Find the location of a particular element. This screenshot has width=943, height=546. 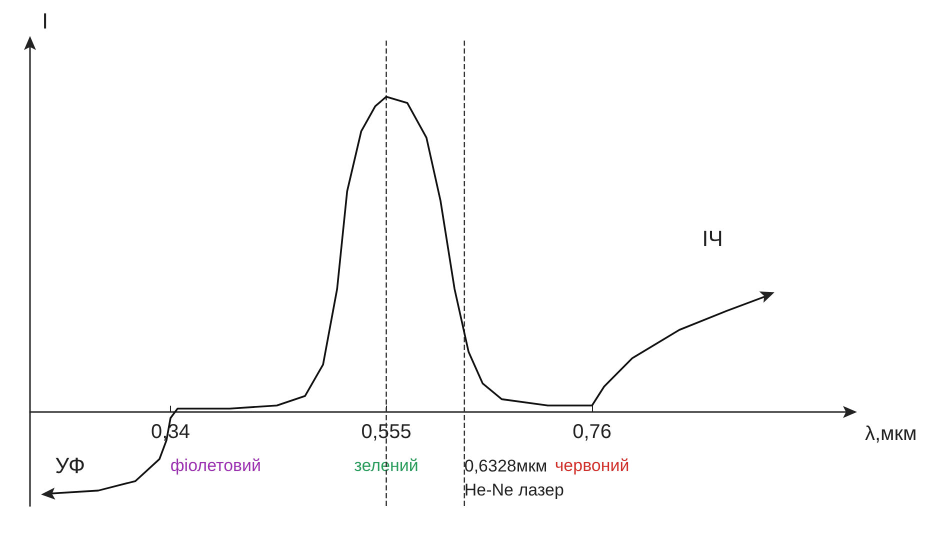

x-axis-title: λ,мкм is located at coordinates (891, 433).